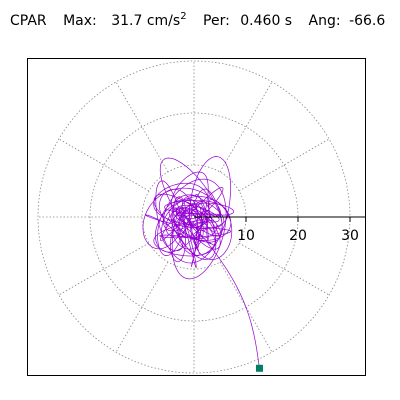  What do you see at coordinates (216, 21) in the screenshot?
I see `period-label: Per:` at bounding box center [216, 21].